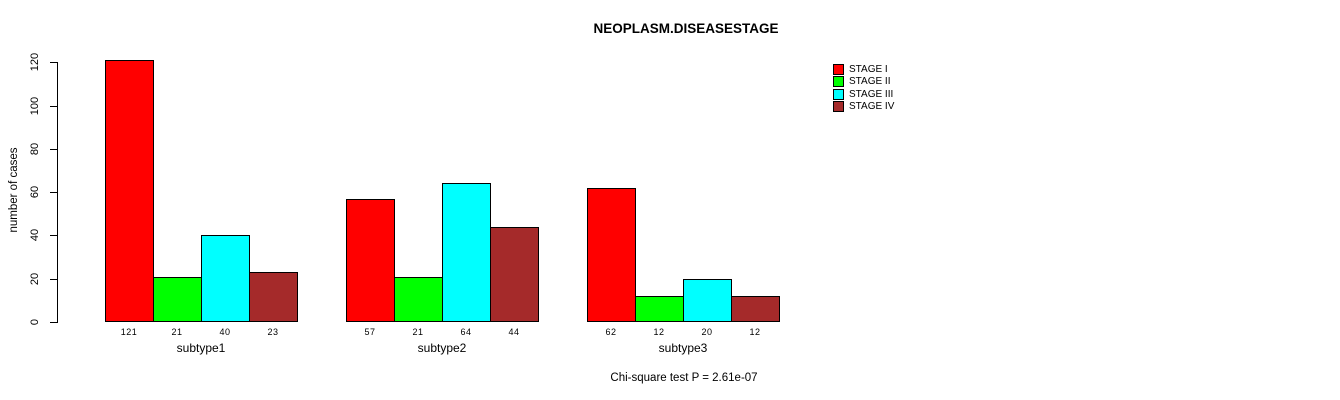 The image size is (1340, 400). I want to click on bar-value-label: 62, so click(611, 332).